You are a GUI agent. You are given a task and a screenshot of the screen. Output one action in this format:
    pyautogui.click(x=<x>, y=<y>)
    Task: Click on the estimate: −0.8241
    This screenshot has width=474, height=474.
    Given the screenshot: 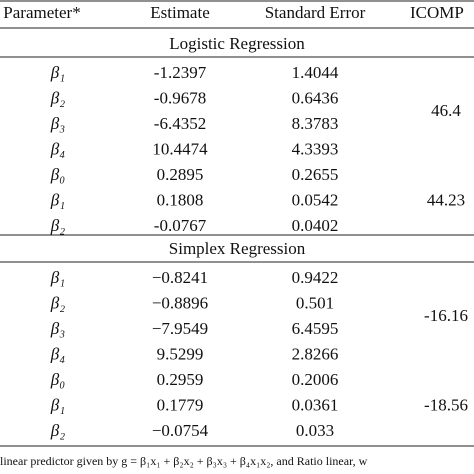 What is the action you would take?
    pyautogui.click(x=180, y=277)
    